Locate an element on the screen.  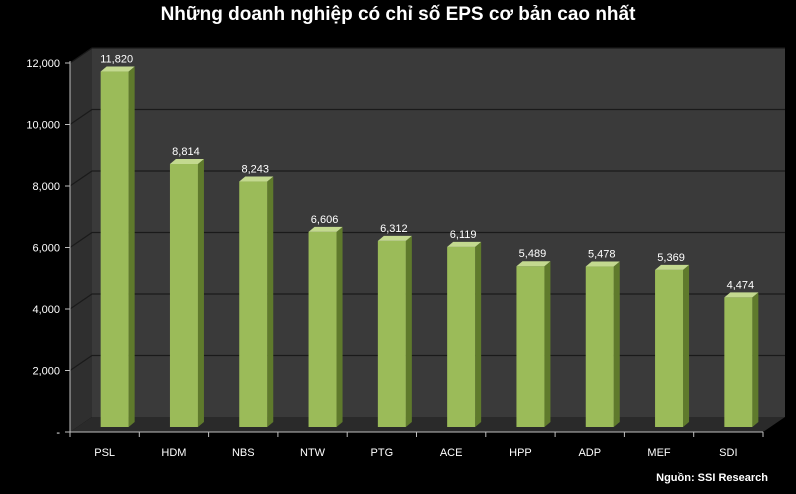
data-label: 4,474 is located at coordinates (741, 285).